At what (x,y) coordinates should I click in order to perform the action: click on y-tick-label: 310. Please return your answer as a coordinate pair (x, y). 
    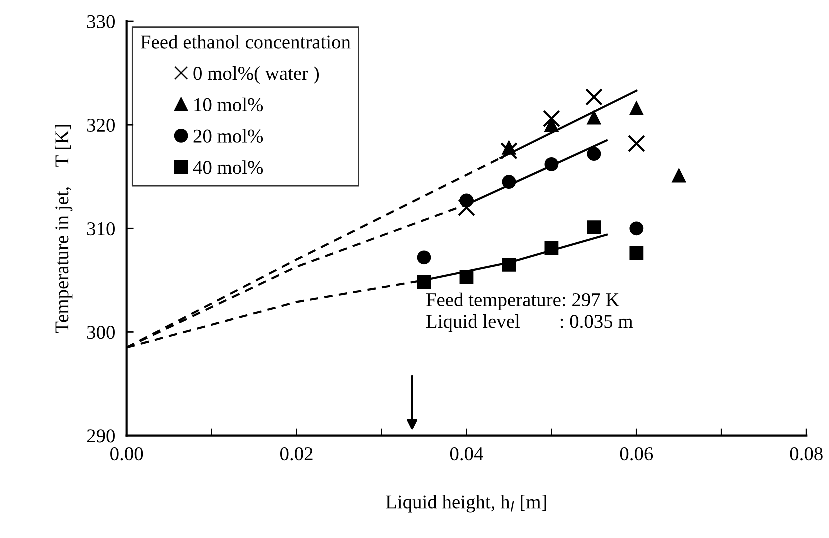
    Looking at the image, I should click on (101, 229).